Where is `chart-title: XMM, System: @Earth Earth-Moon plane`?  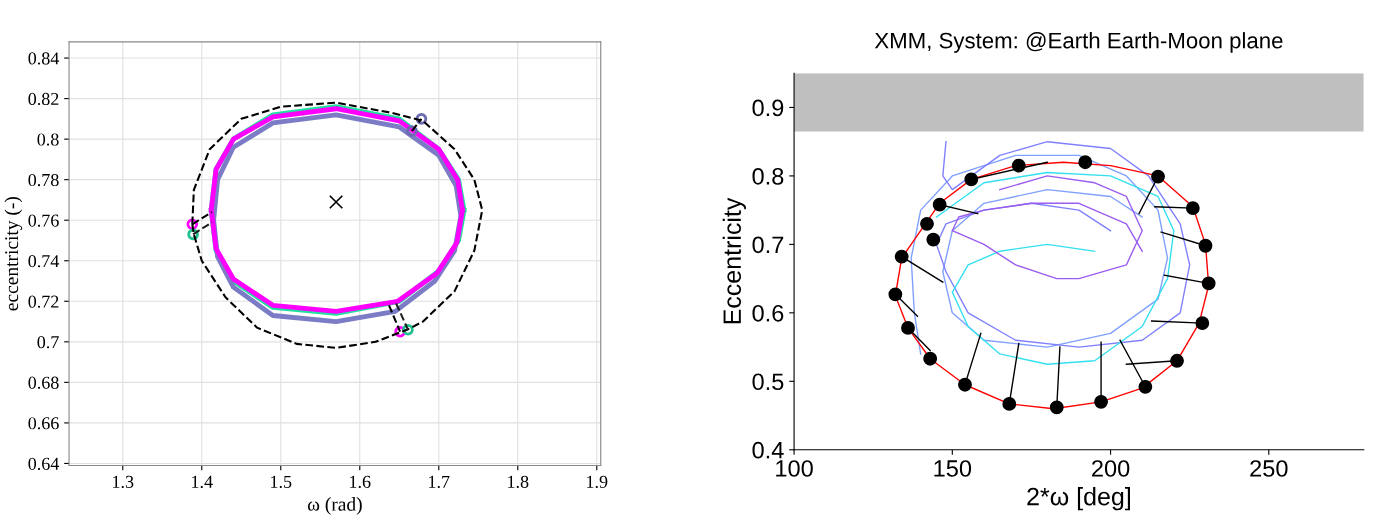 chart-title: XMM, System: @Earth Earth-Moon plane is located at coordinates (1078, 42).